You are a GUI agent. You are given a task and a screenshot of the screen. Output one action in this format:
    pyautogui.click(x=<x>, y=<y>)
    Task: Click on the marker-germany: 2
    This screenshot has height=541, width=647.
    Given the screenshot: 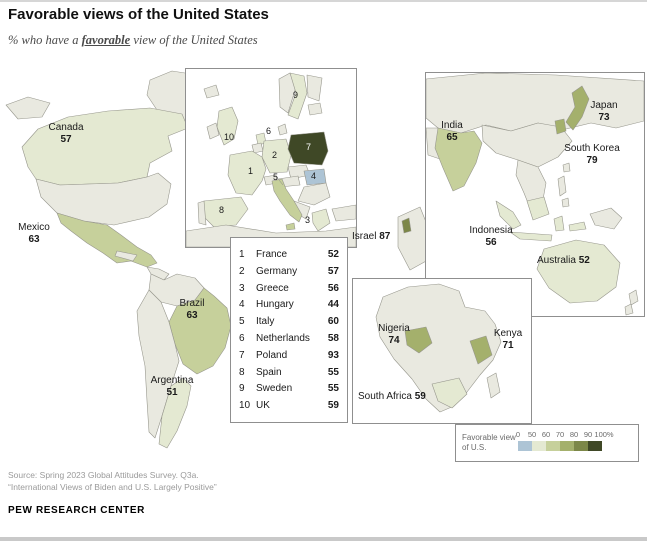 What is the action you would take?
    pyautogui.click(x=275, y=155)
    